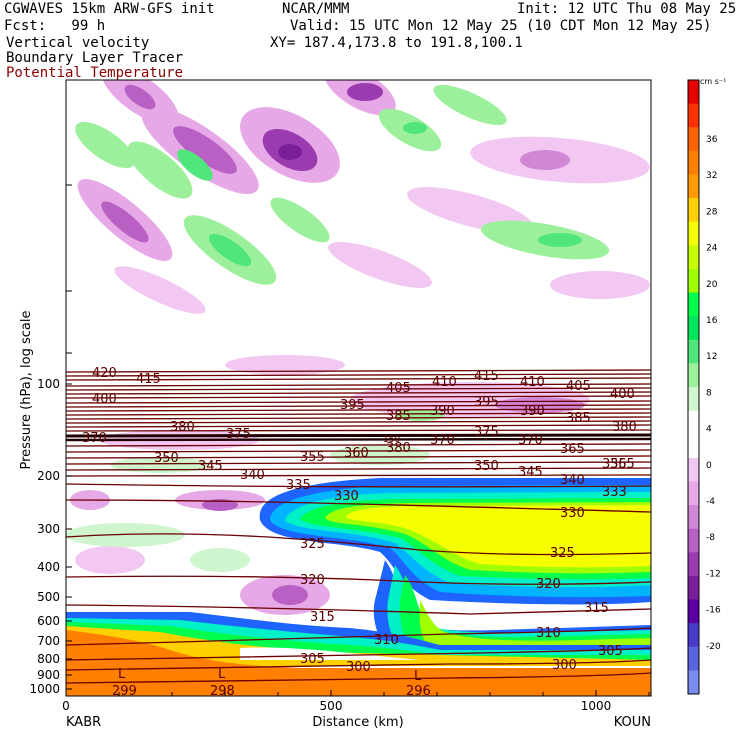 This screenshot has width=740, height=740. Describe the element at coordinates (109, 9) in the screenshot. I see `model-title: CGWAVES 15km ARW-GFS init` at that location.